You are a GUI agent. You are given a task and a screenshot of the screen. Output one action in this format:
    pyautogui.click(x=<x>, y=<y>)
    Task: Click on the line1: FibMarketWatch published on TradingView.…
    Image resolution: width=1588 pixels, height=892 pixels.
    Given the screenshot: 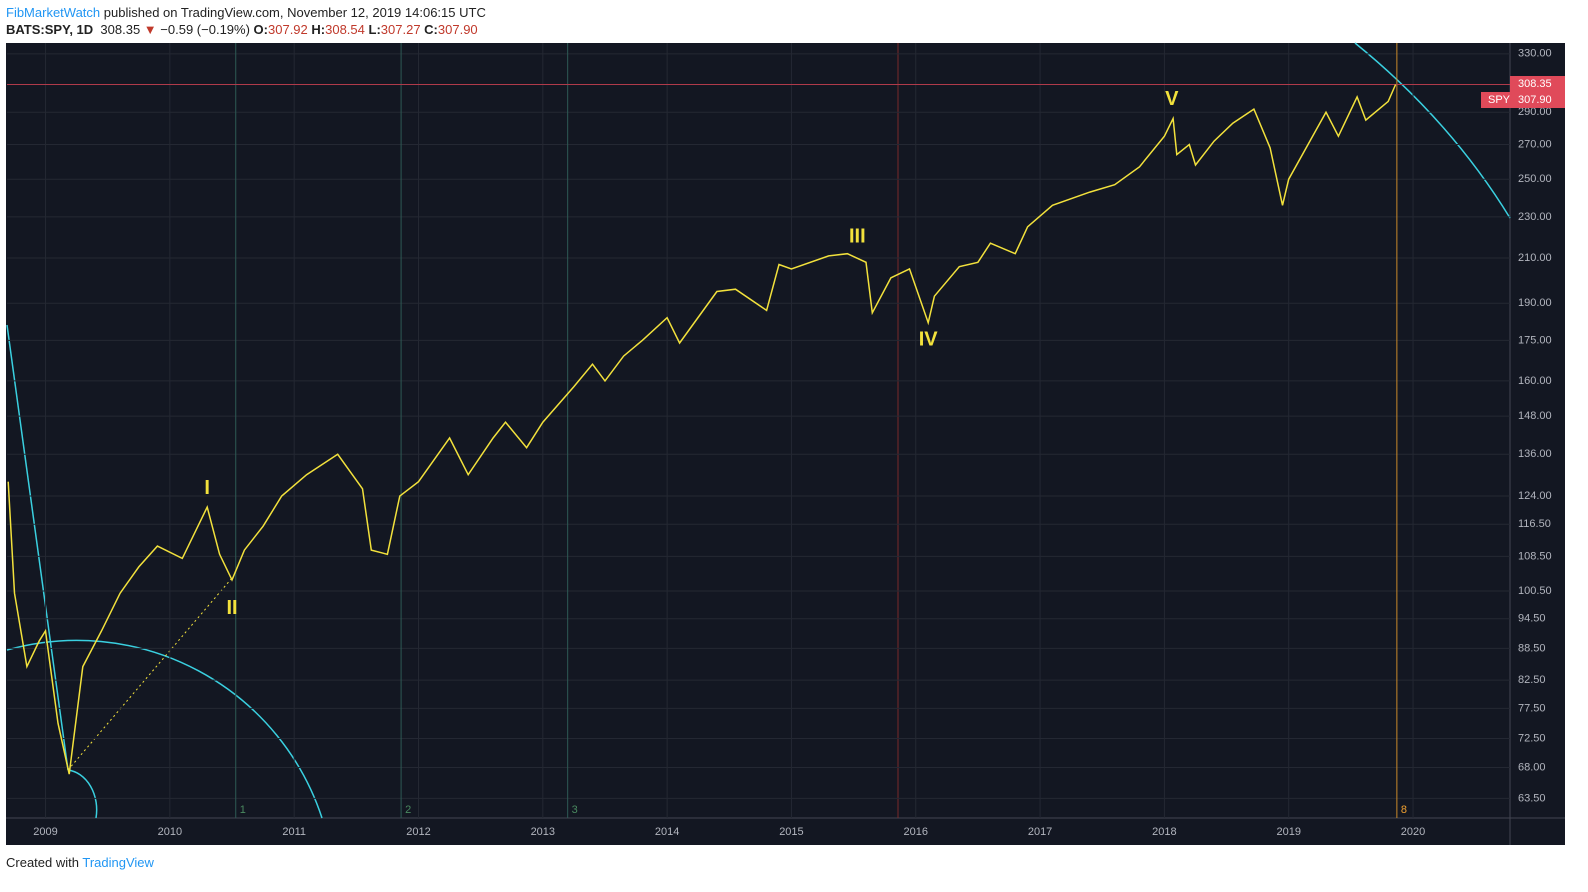 What is the action you would take?
    pyautogui.click(x=246, y=12)
    